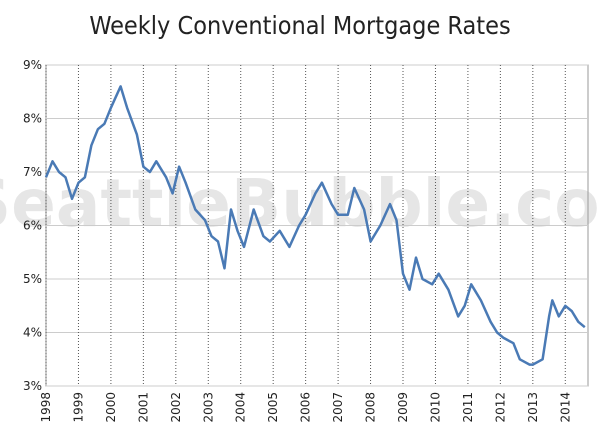  What do you see at coordinates (46, 407) in the screenshot?
I see `x-tick-label: 1998` at bounding box center [46, 407].